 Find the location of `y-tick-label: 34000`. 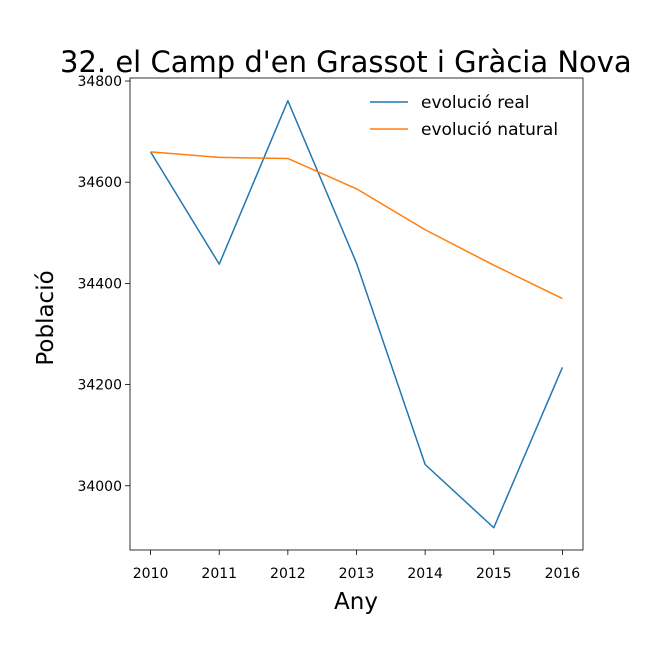

y-tick-label: 34000 is located at coordinates (99, 487).